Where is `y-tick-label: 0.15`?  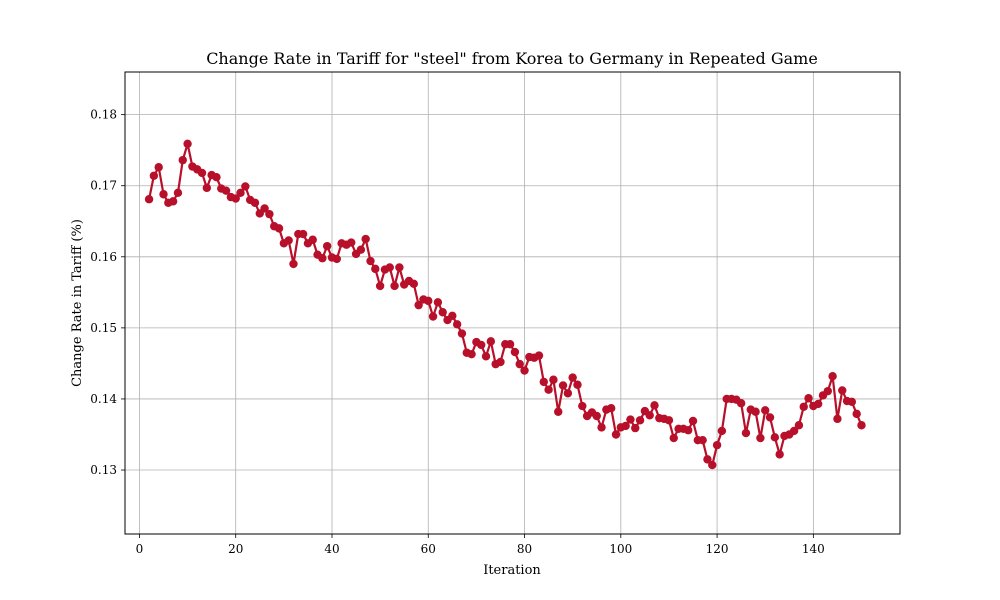 y-tick-label: 0.15 is located at coordinates (103, 328).